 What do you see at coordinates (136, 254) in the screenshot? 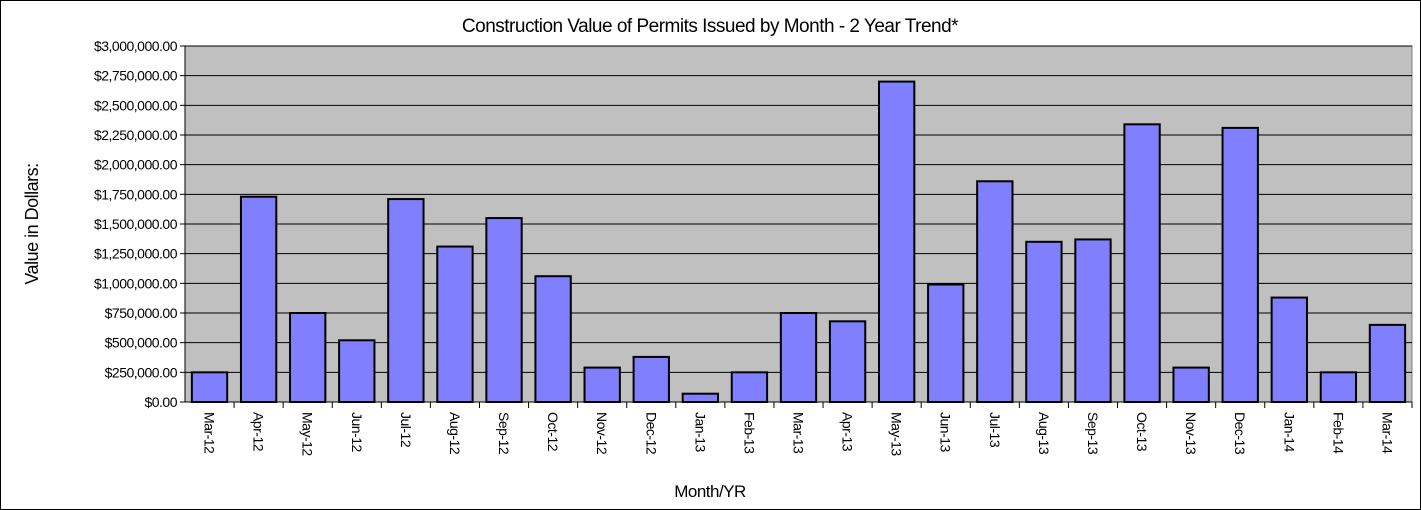
I see `y-tick-label: $1,250,000.00` at bounding box center [136, 254].